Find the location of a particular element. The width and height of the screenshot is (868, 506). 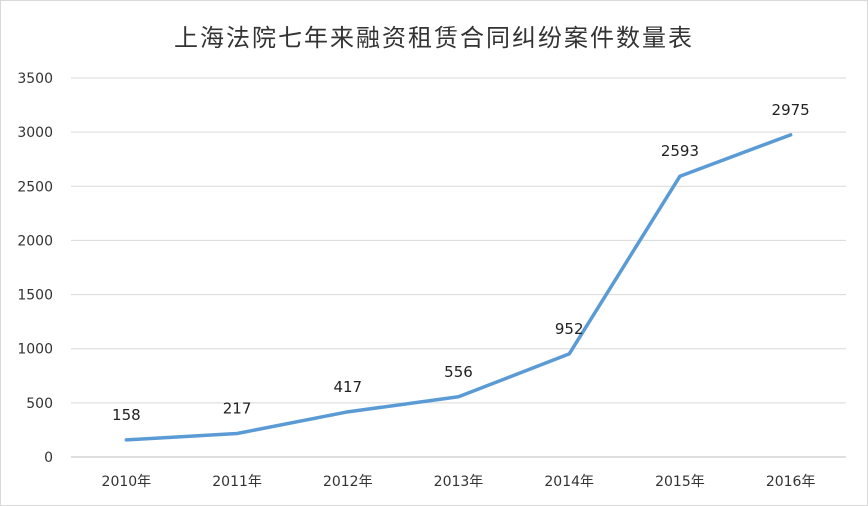

data-label: 952 is located at coordinates (569, 329).